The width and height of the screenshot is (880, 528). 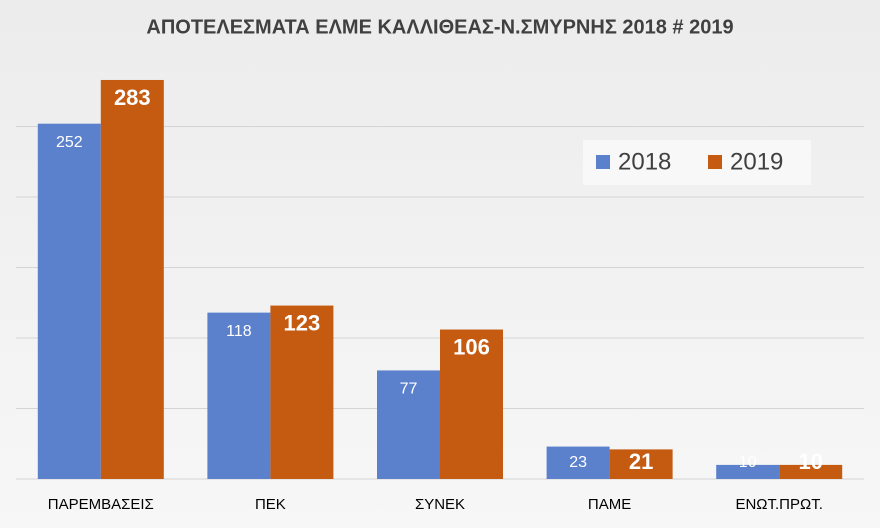 What do you see at coordinates (609, 504) in the screenshot?
I see `x-tick-label: ΠΑΜΕ` at bounding box center [609, 504].